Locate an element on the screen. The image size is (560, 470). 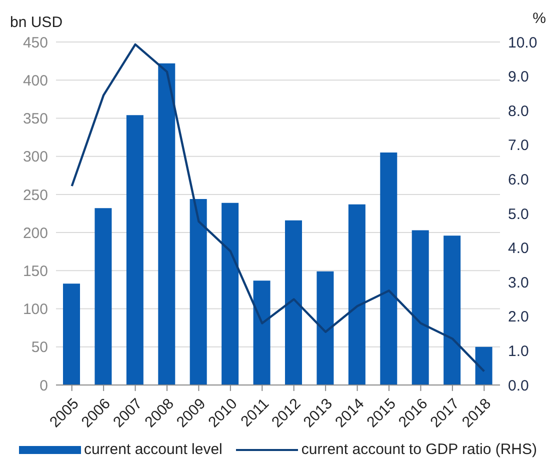
y-tick-label: 350 is located at coordinates (35, 119).